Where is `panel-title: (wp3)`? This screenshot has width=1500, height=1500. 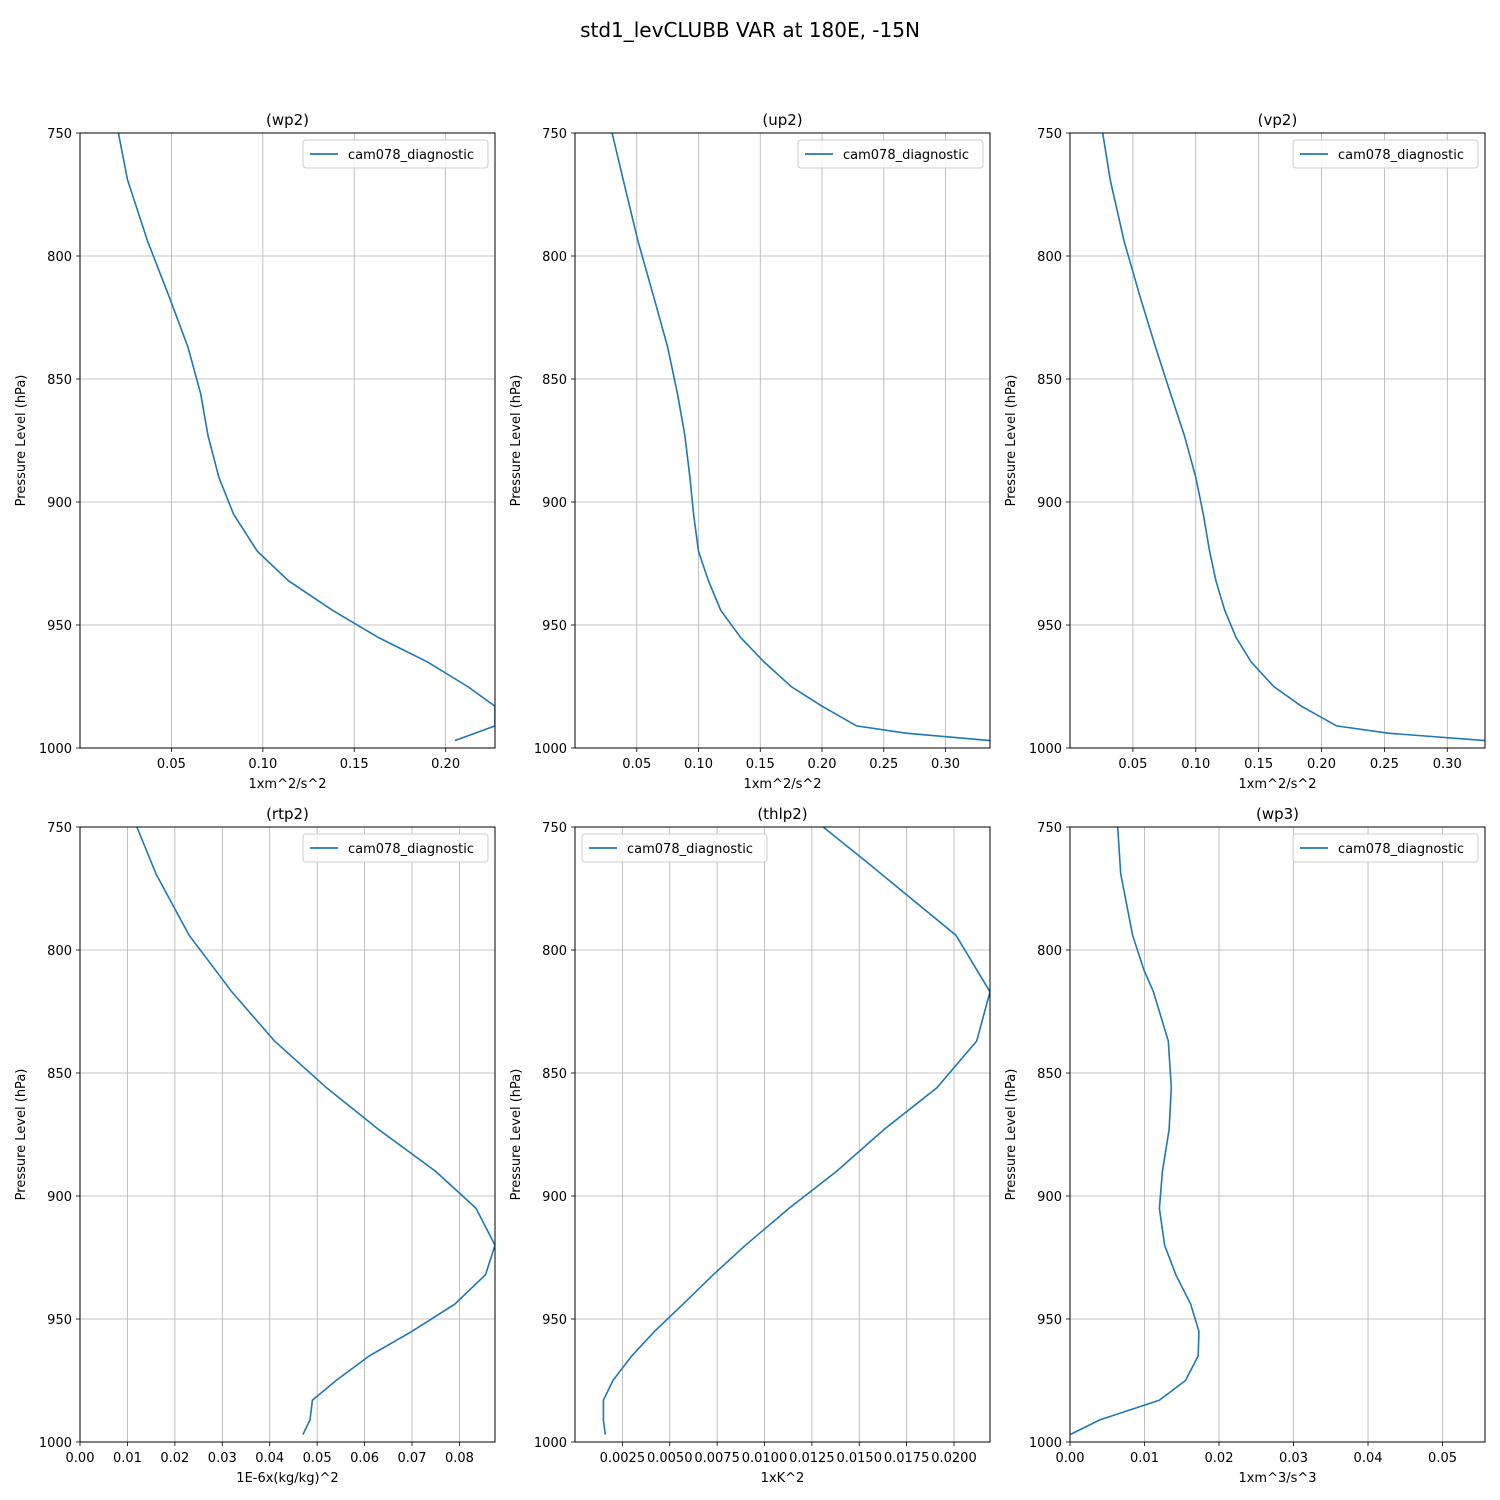 panel-title: (wp3) is located at coordinates (1277, 814).